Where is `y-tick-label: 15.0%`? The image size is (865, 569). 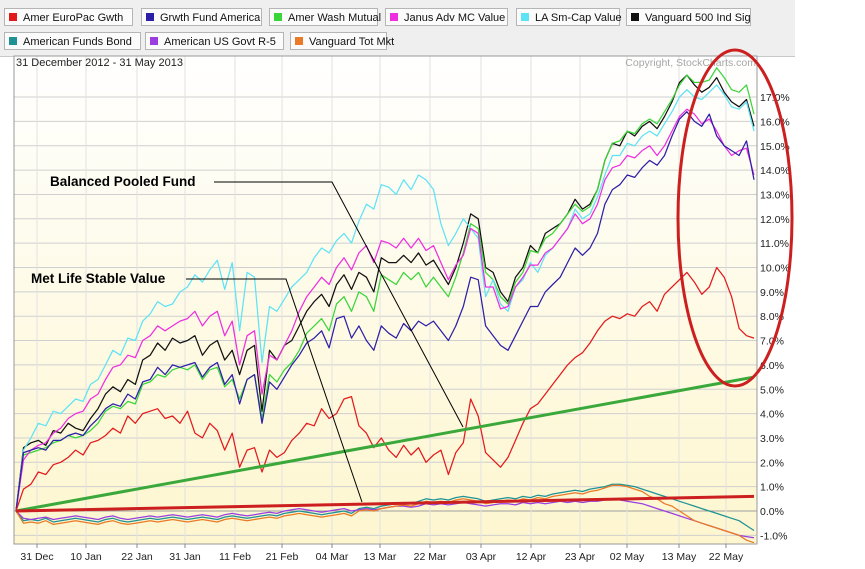
y-tick-label: 15.0% is located at coordinates (775, 147).